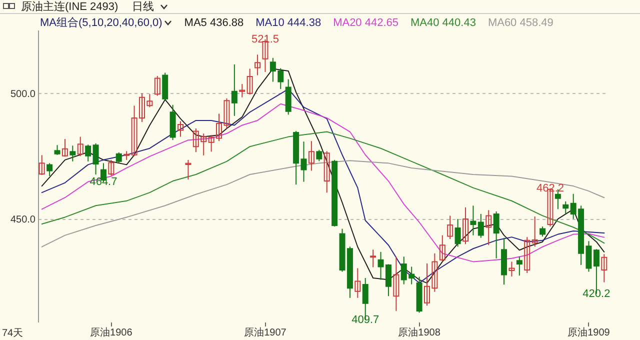  What do you see at coordinates (589, 332) in the screenshot?
I see `x-tick-label: 原油1909` at bounding box center [589, 332].